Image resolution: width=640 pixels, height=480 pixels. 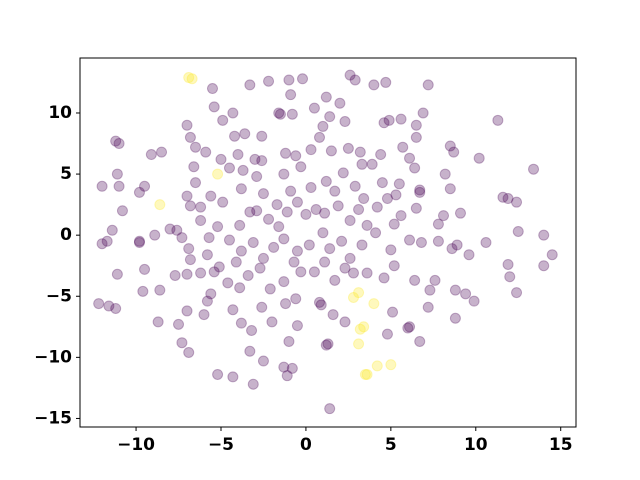 What do you see at coordinates (306, 445) in the screenshot?
I see `x-tick-label: 0` at bounding box center [306, 445].